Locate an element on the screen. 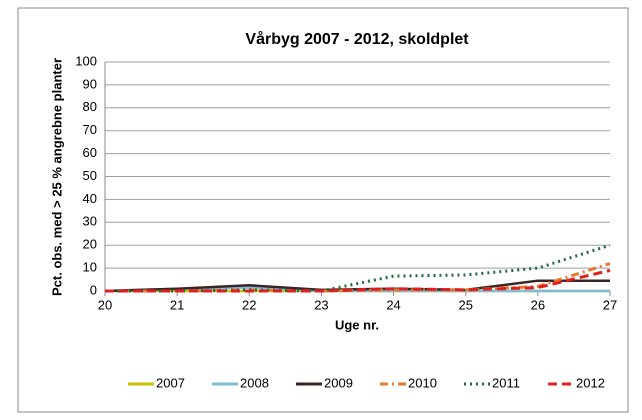 This screenshot has height=420, width=642. y-tick-label: 70 is located at coordinates (90, 129).